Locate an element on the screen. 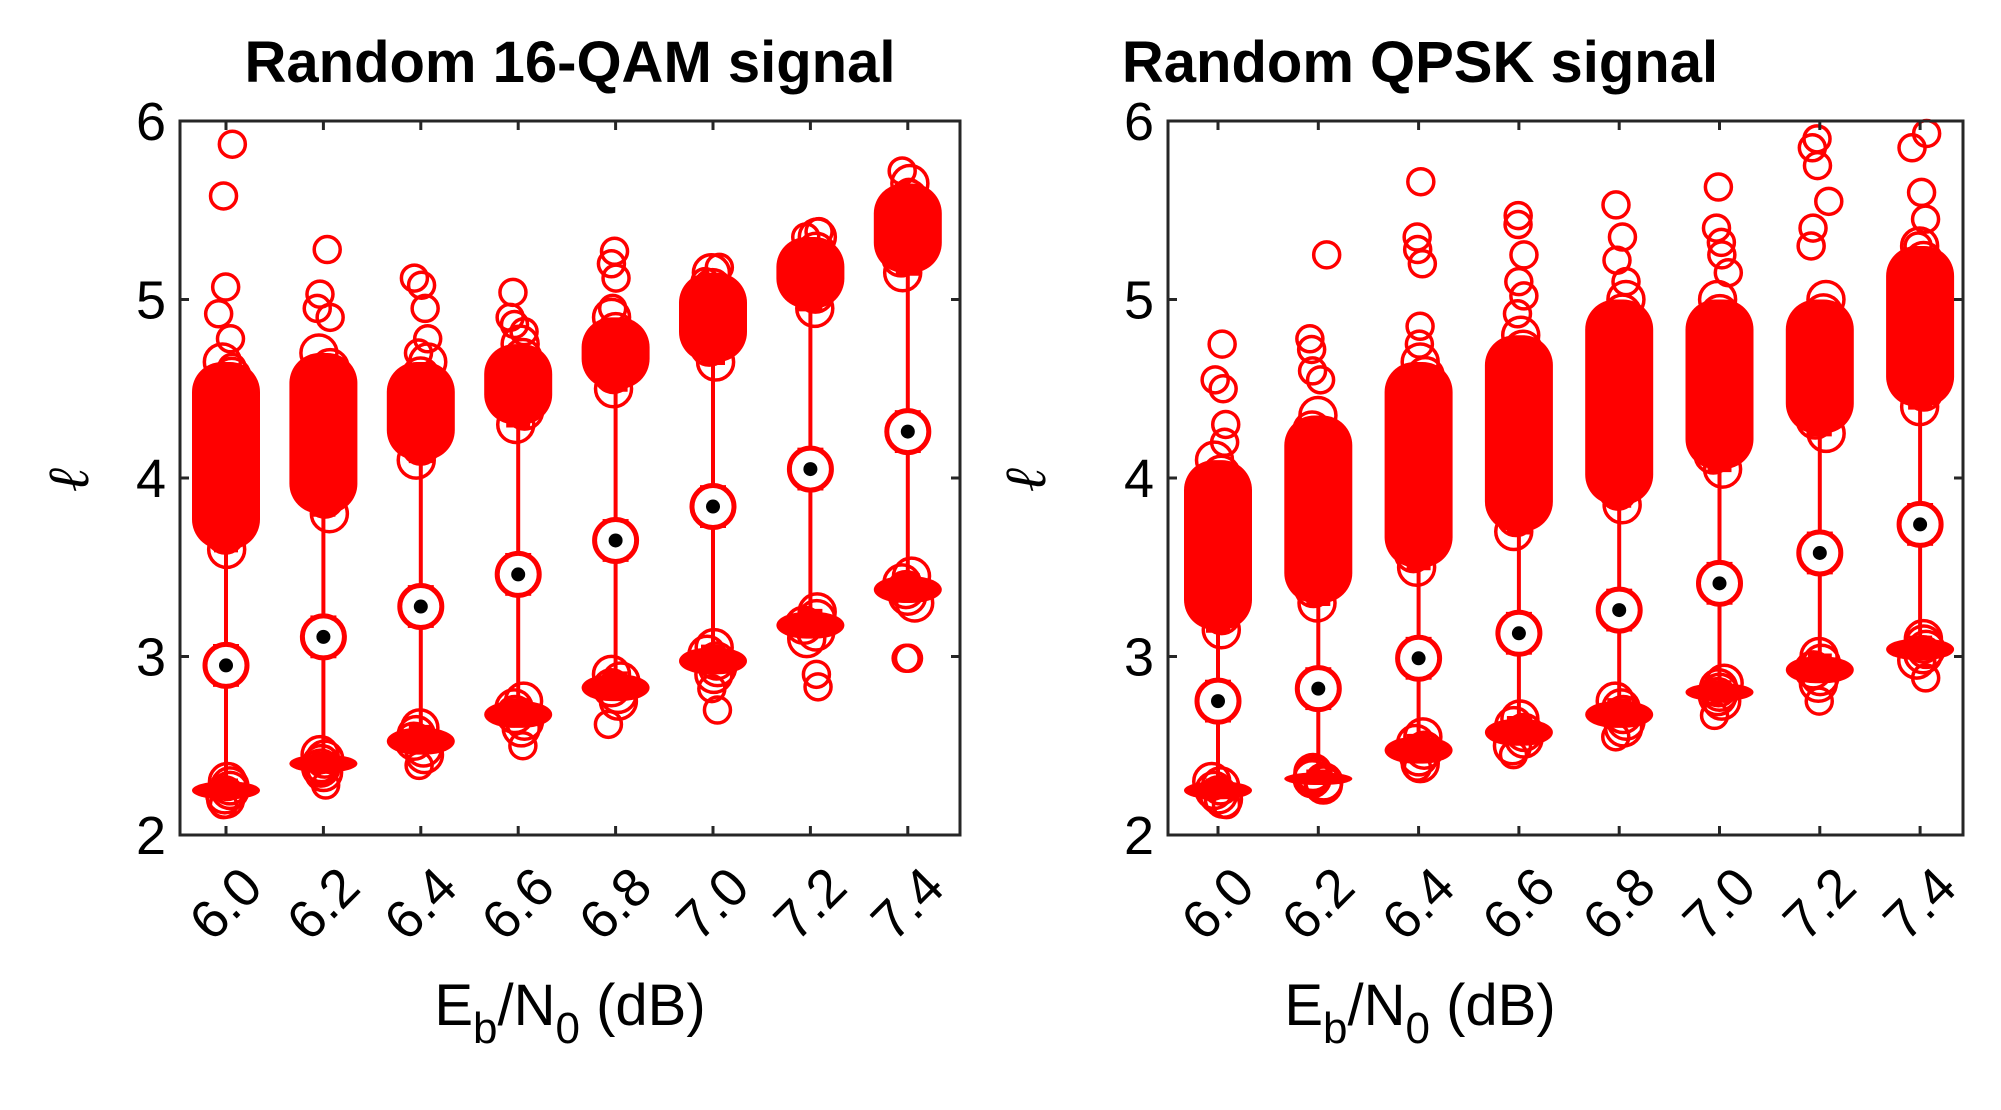 The width and height of the screenshot is (2001, 1110). x-tick-label: 7.2 is located at coordinates (1820, 904).